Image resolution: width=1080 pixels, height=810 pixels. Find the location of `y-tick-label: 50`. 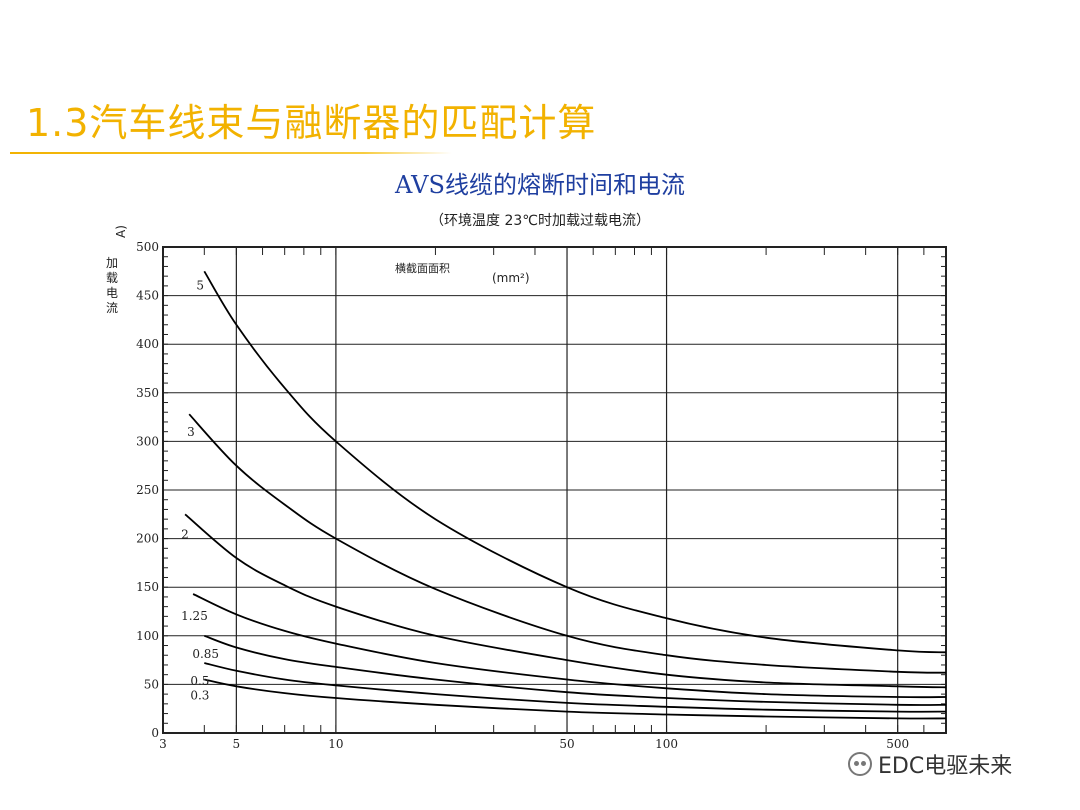

y-tick-label: 50 is located at coordinates (151, 684).